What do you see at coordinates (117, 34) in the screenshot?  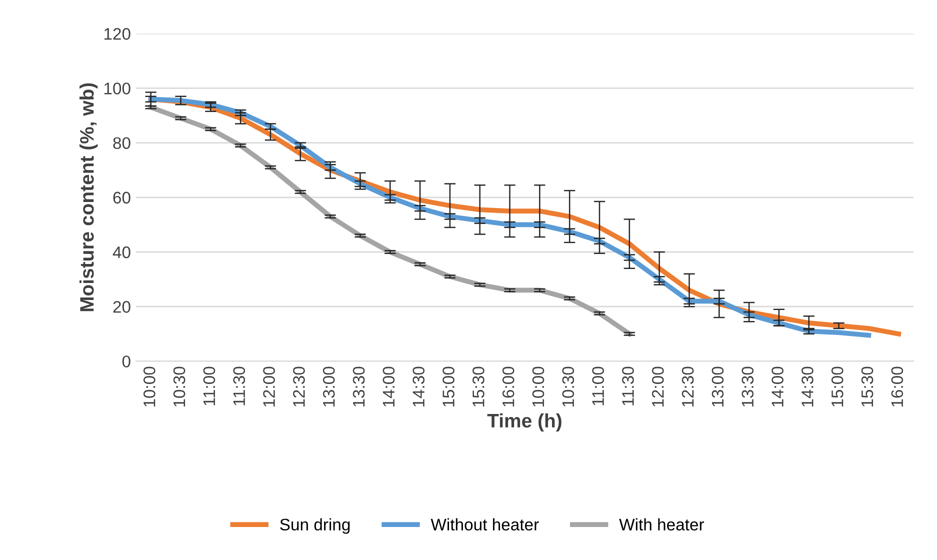 I see `y-tick-label: 120` at bounding box center [117, 34].